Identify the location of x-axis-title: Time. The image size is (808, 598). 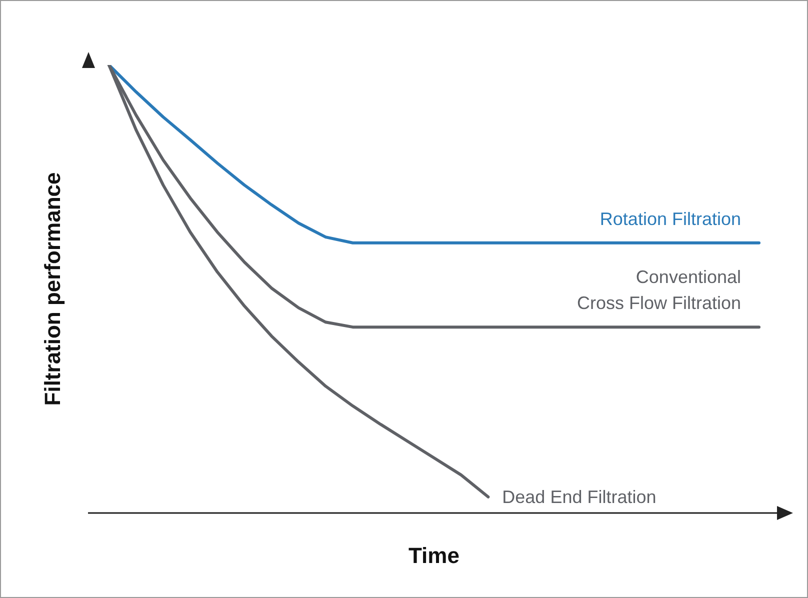
(434, 555).